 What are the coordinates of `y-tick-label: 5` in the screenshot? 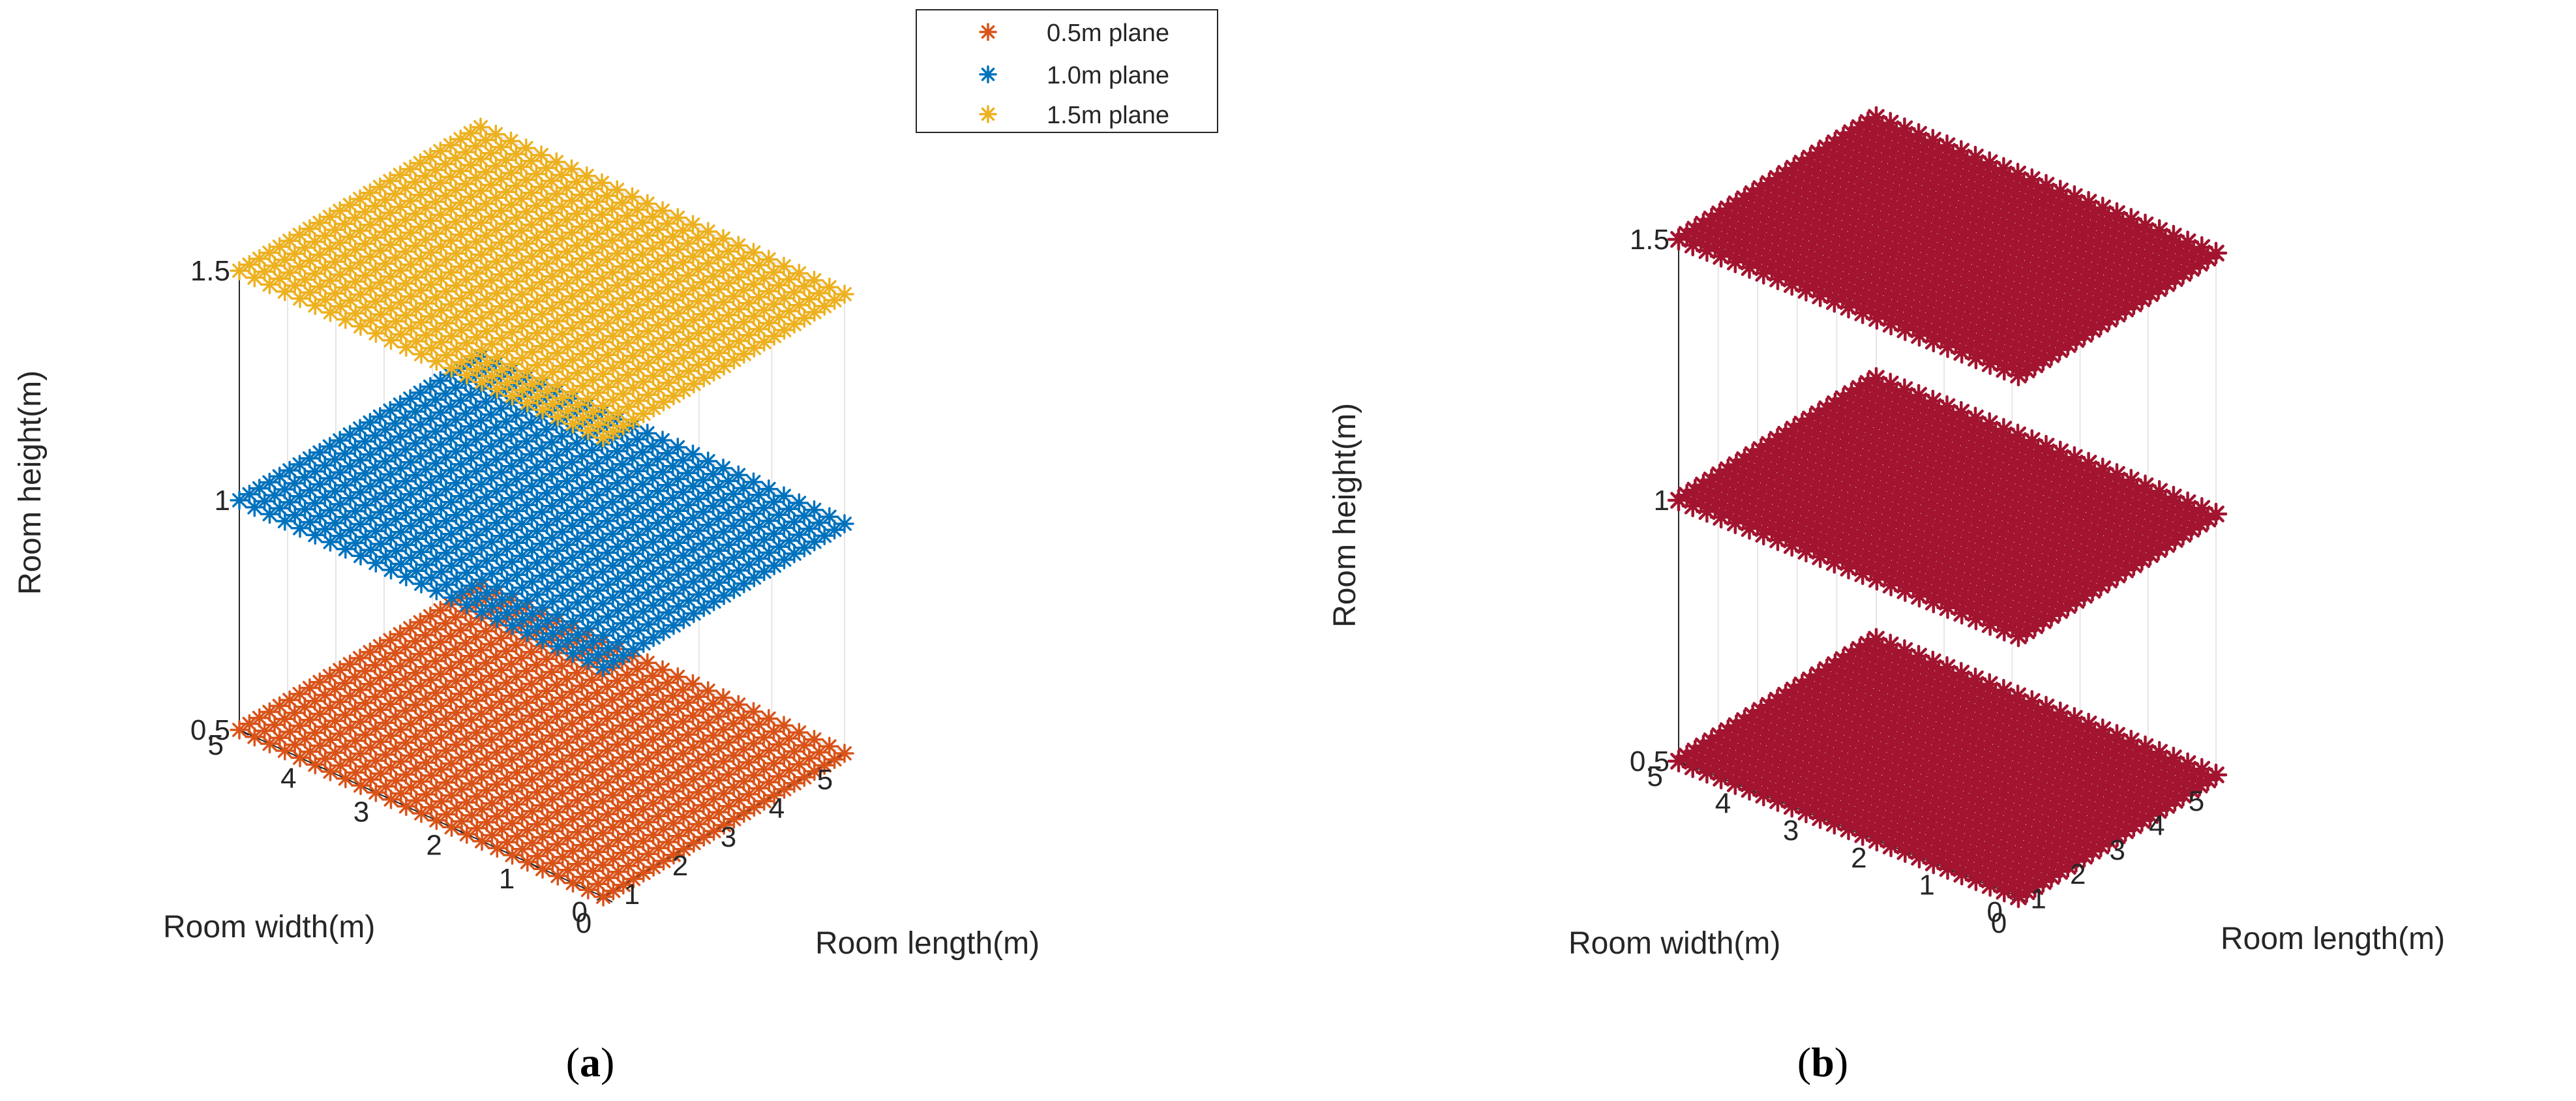 It's located at (1655, 776).